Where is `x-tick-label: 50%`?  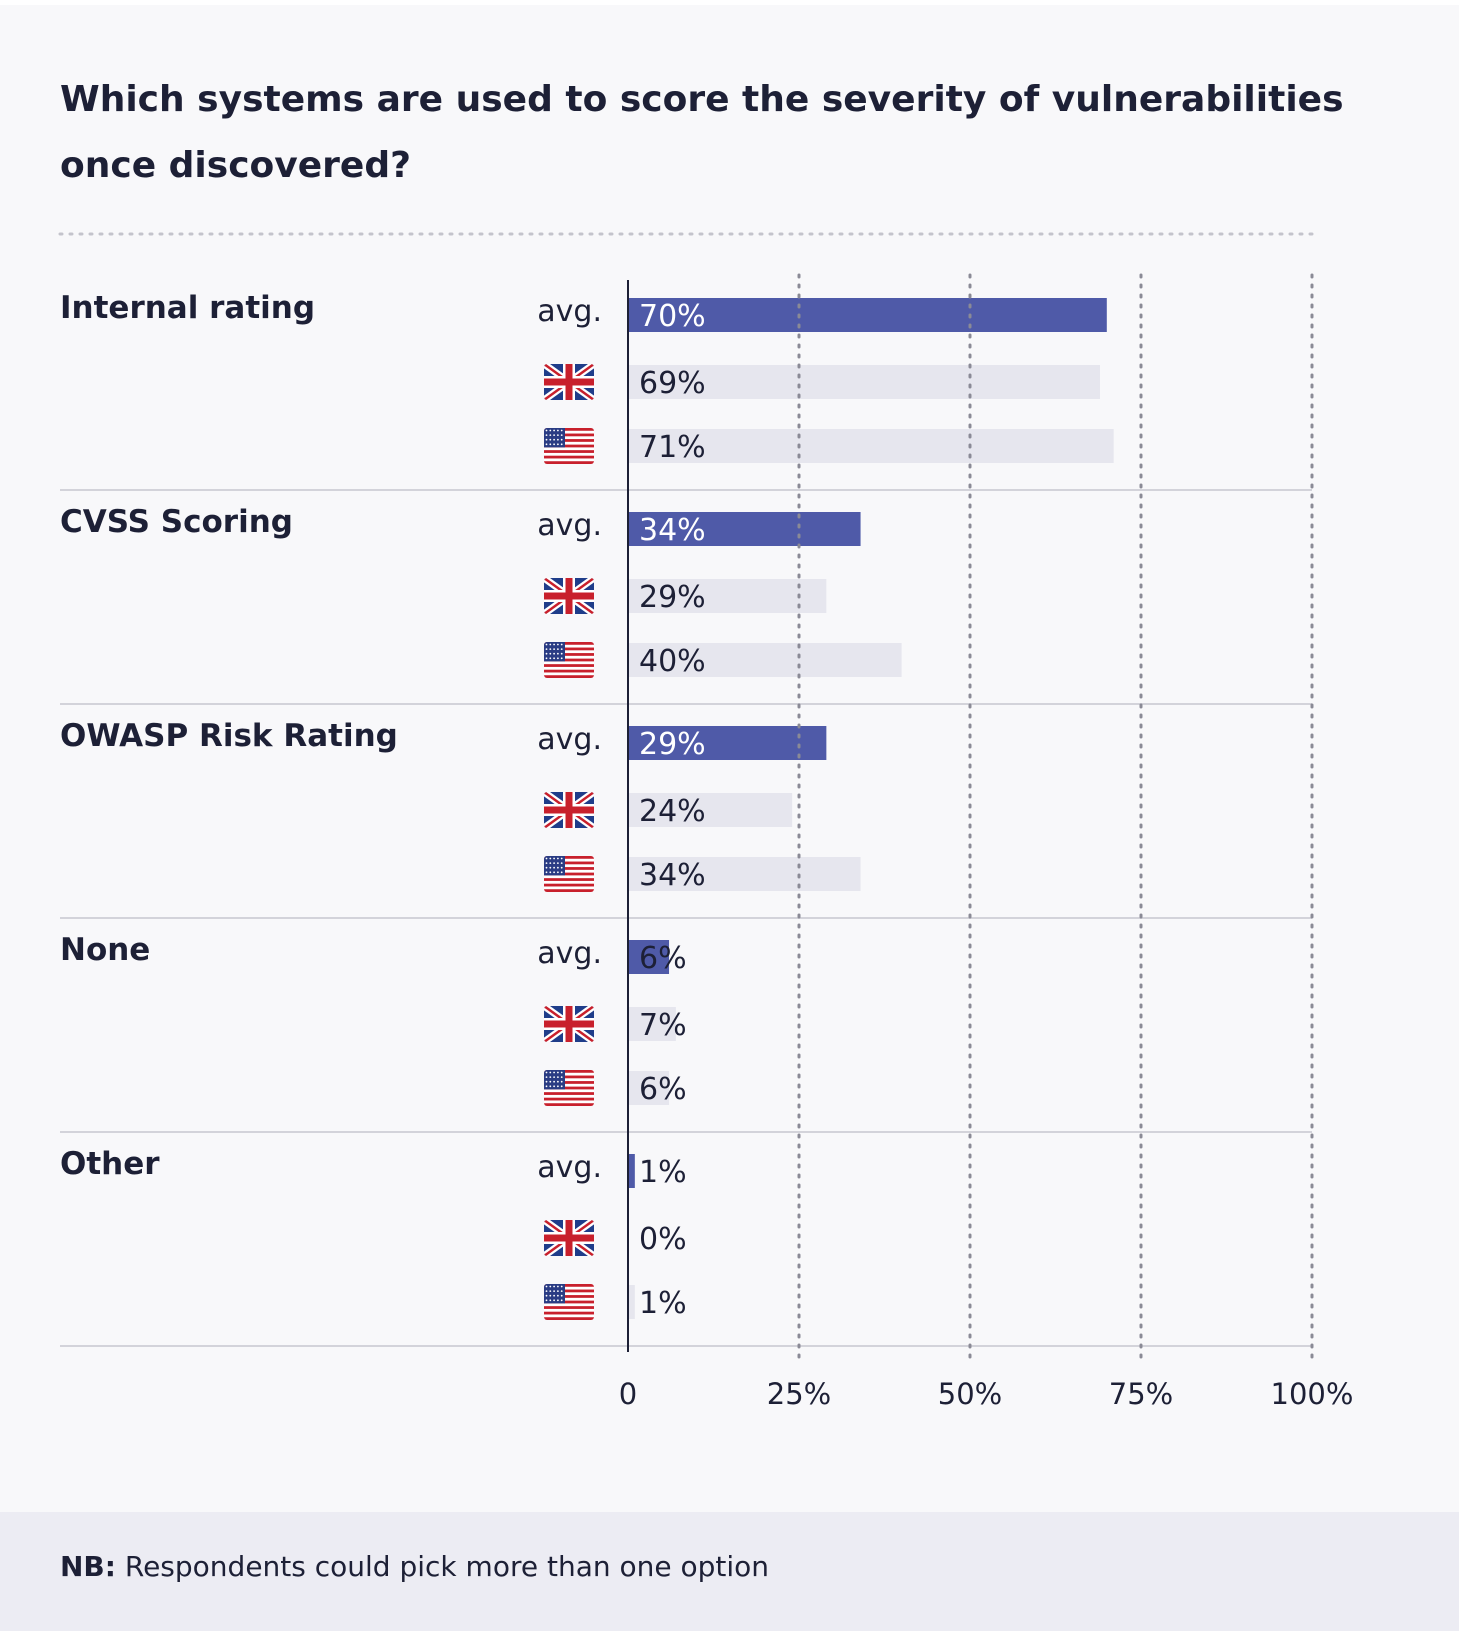
x-tick-label: 50% is located at coordinates (970, 1394).